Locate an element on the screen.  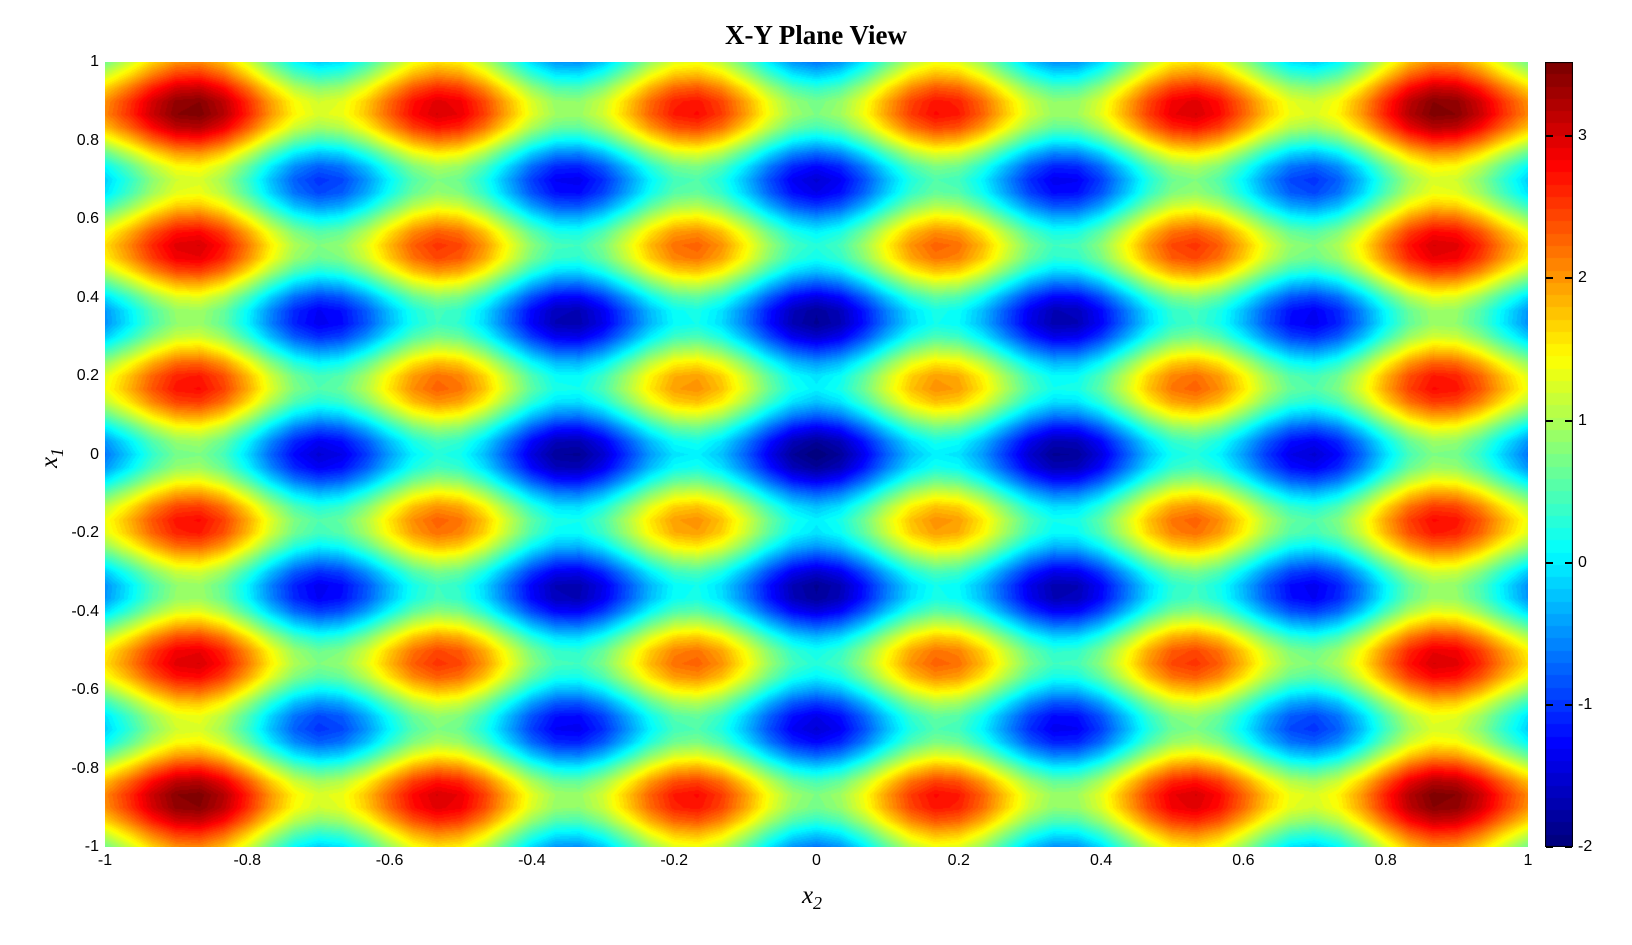
y-tick-label: 0 is located at coordinates (94, 454).